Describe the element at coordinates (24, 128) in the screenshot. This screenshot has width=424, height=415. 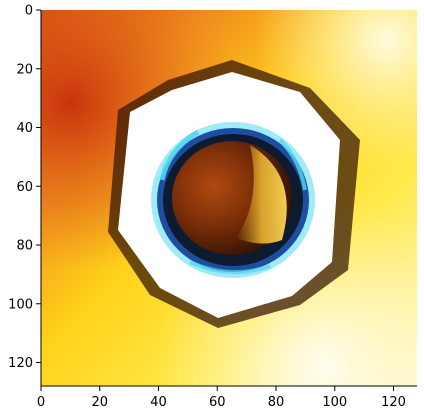
I see `y-tick-label: 40` at that location.